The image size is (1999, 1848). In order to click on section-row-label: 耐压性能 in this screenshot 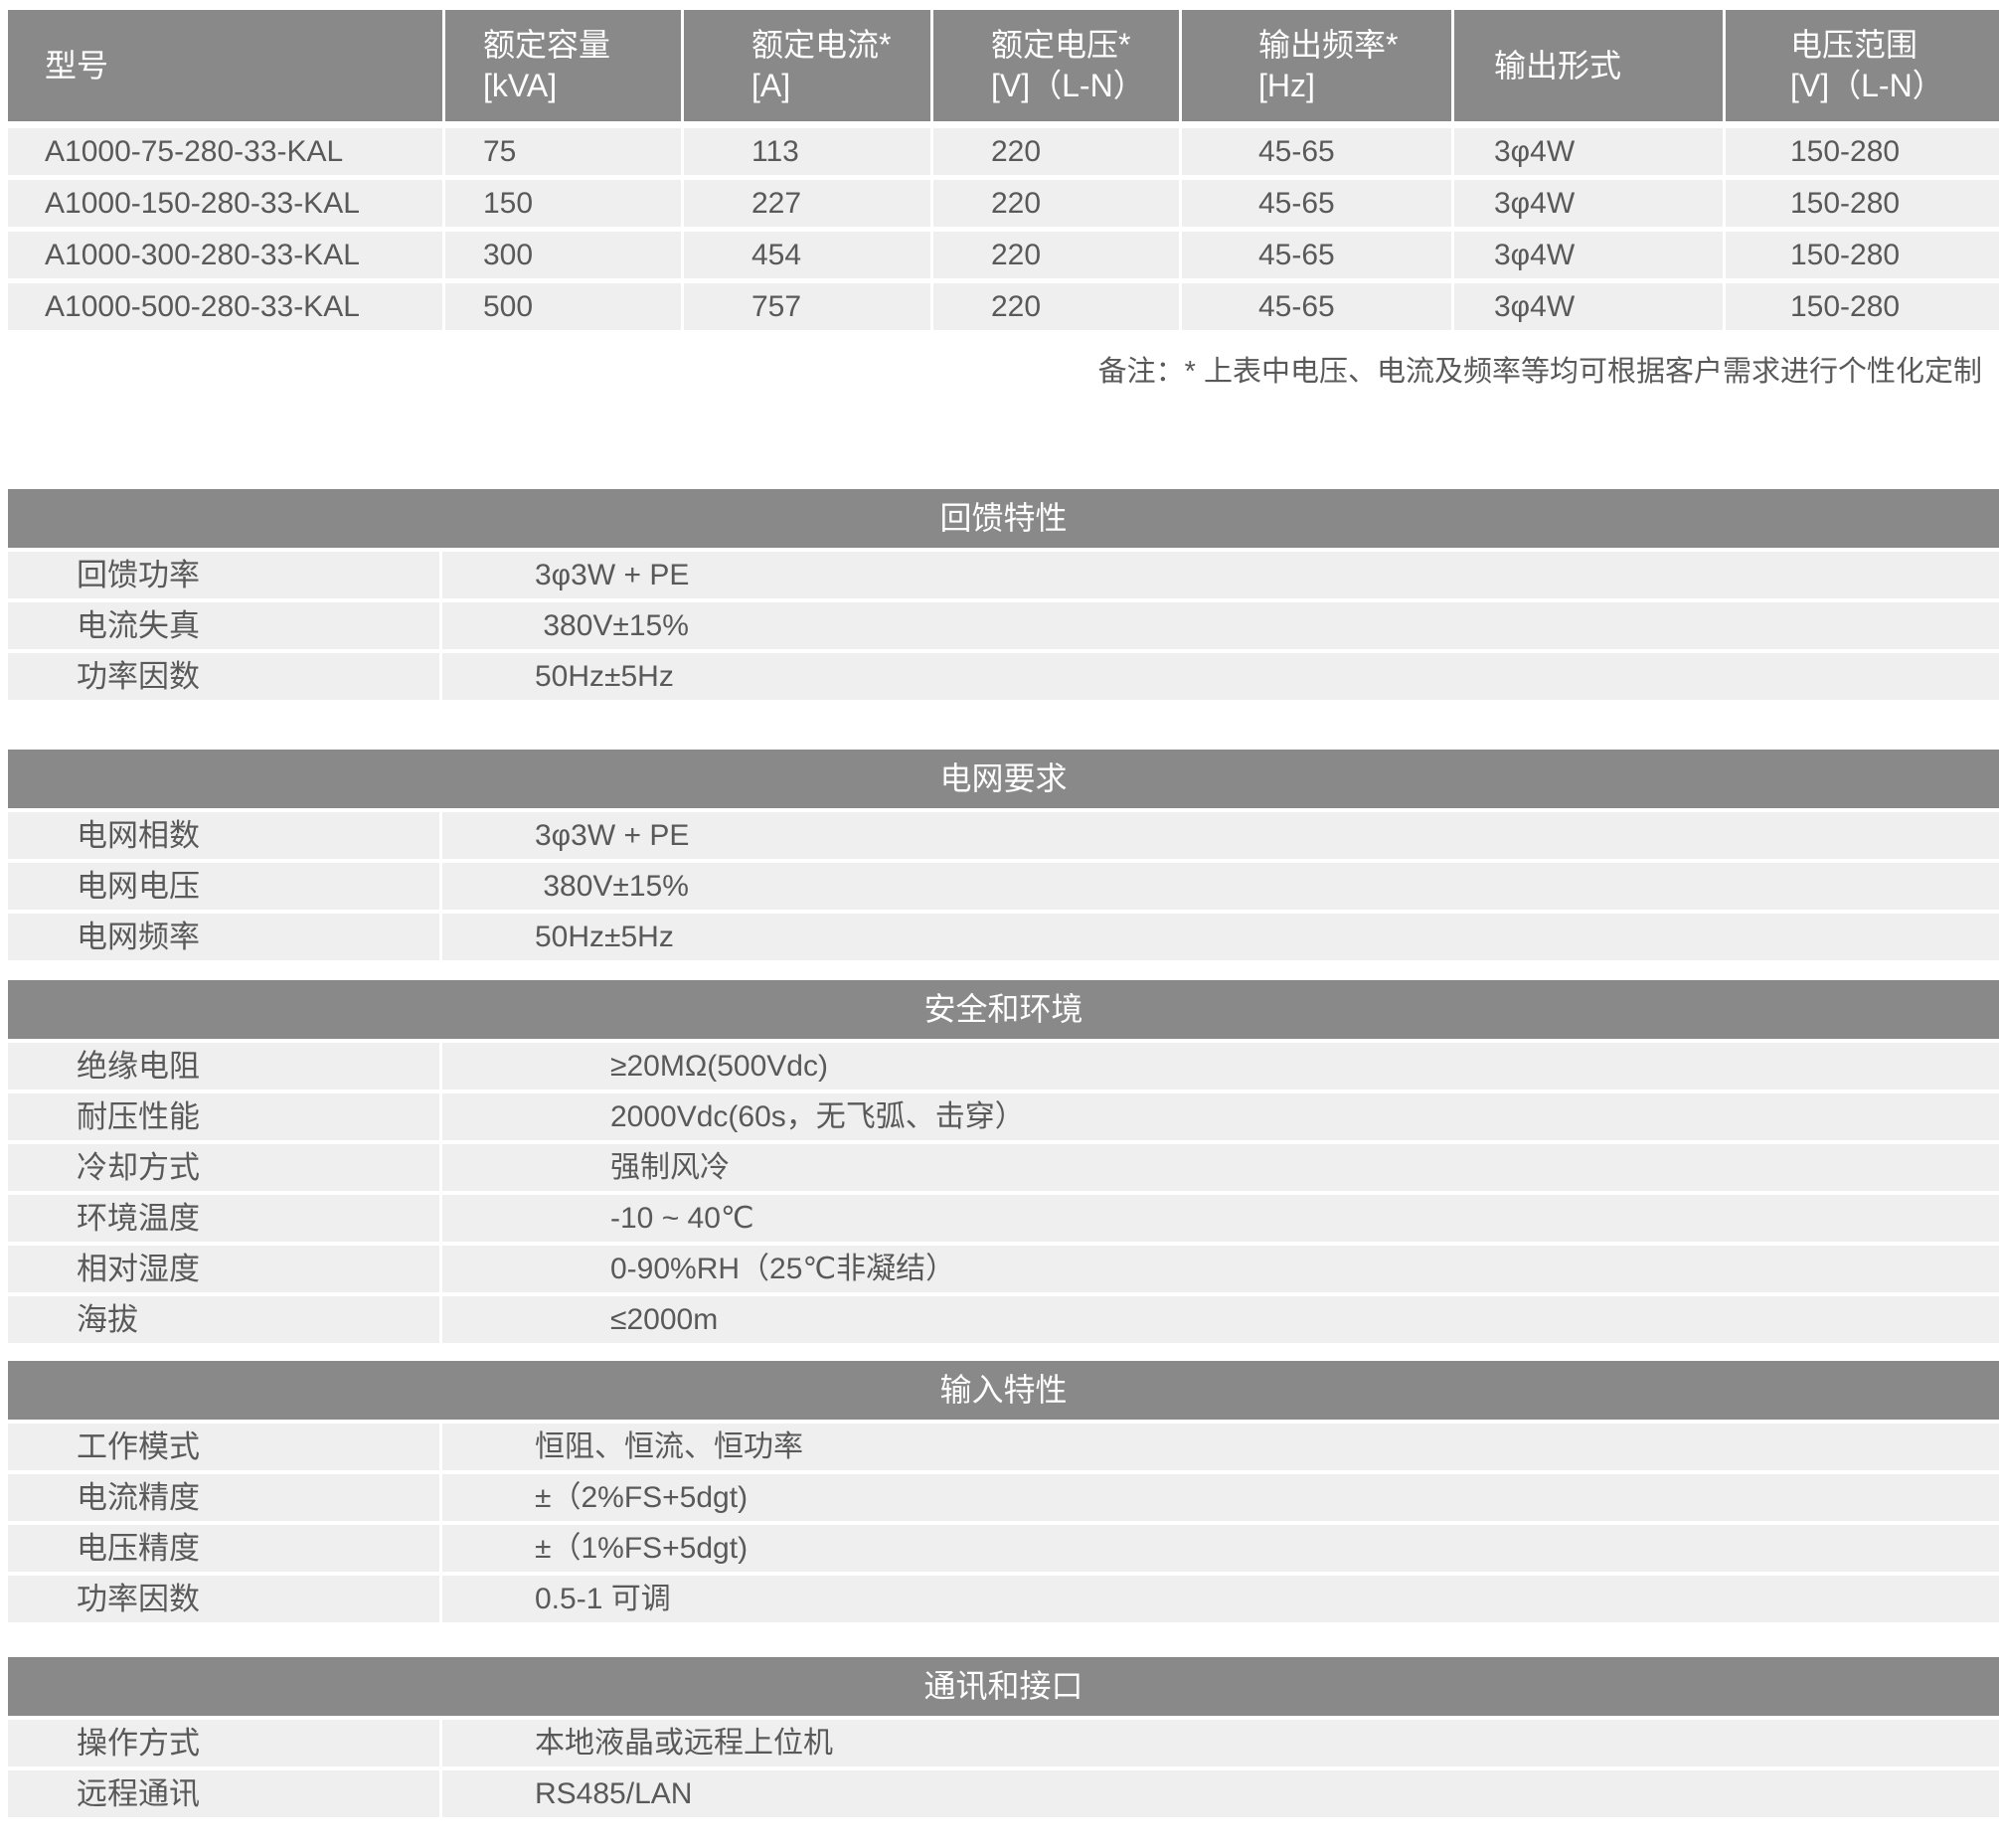, I will do `click(225, 1116)`.